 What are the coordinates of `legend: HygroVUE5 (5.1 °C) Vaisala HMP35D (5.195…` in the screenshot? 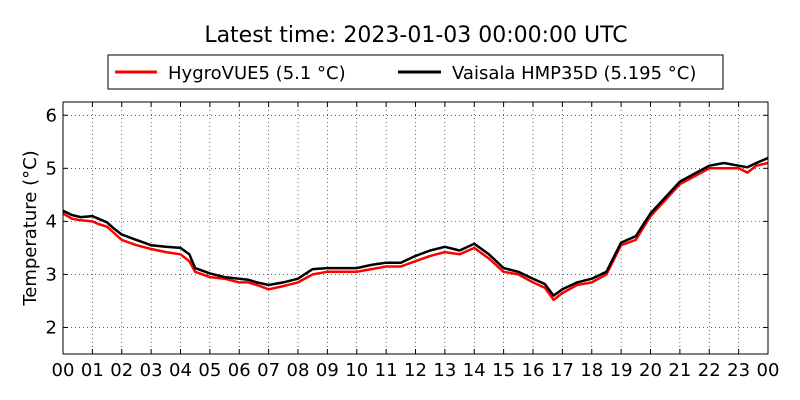 It's located at (415, 72).